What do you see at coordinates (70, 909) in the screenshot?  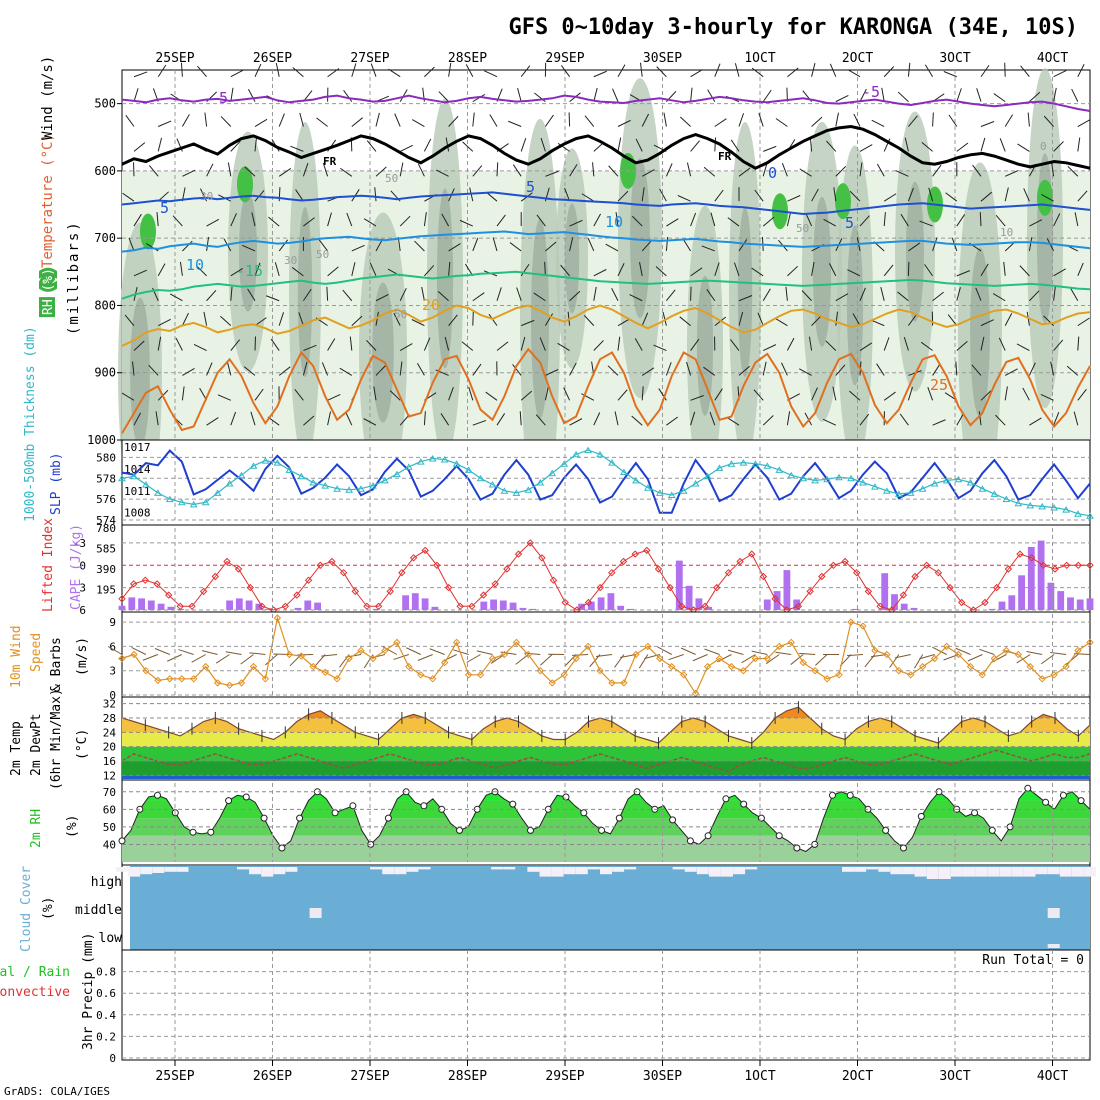 I see `cloud-labels: Cloud Cover (%) high middle low` at bounding box center [70, 909].